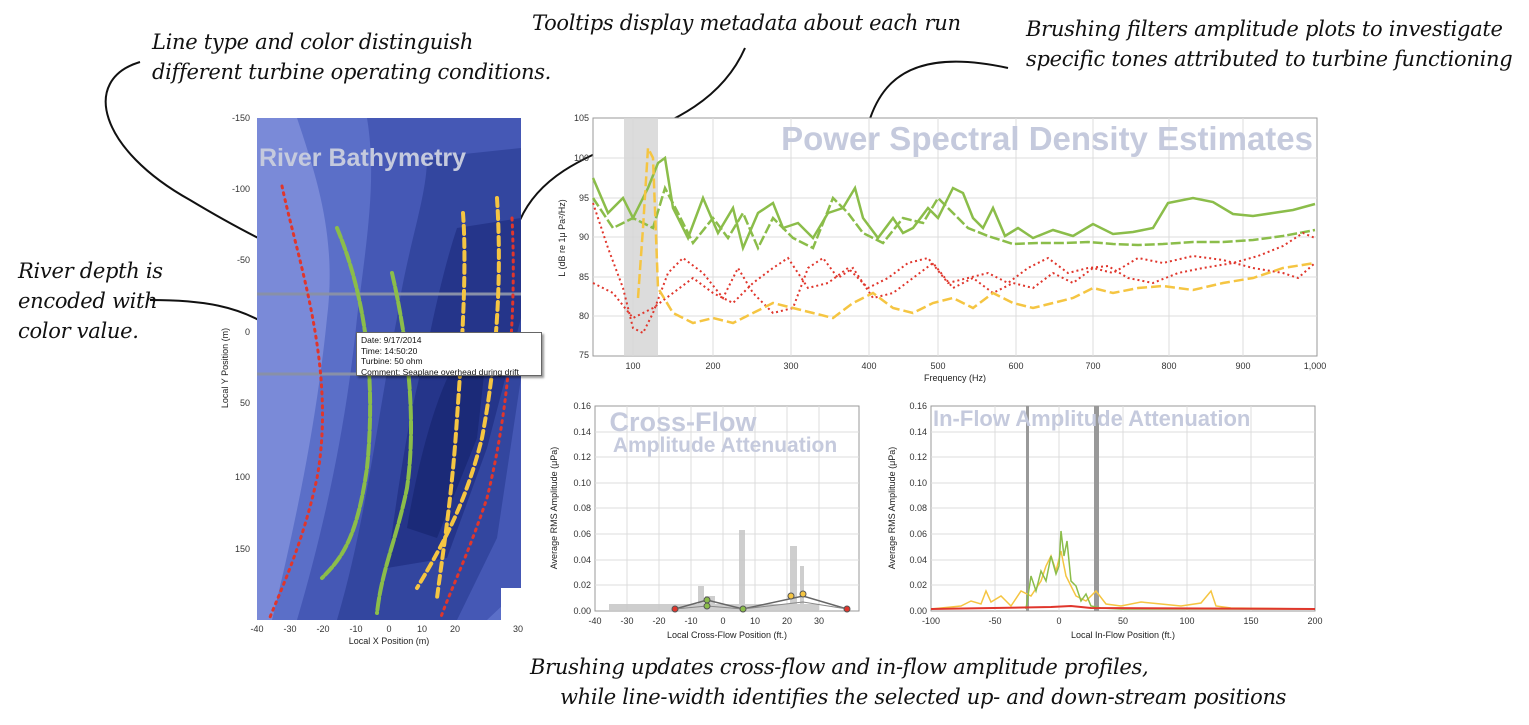 This screenshot has height=725, width=1529. I want to click on annotation-tooltips: Tooltips display metadata about each run, so click(746, 23).